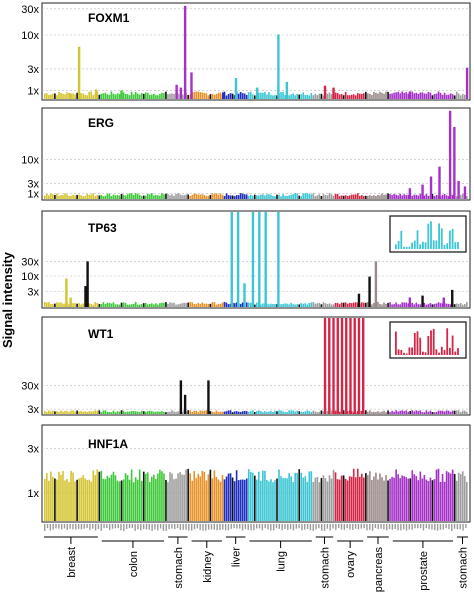  Describe the element at coordinates (237, 557) in the screenshot. I see `x-group-label: liver` at that location.